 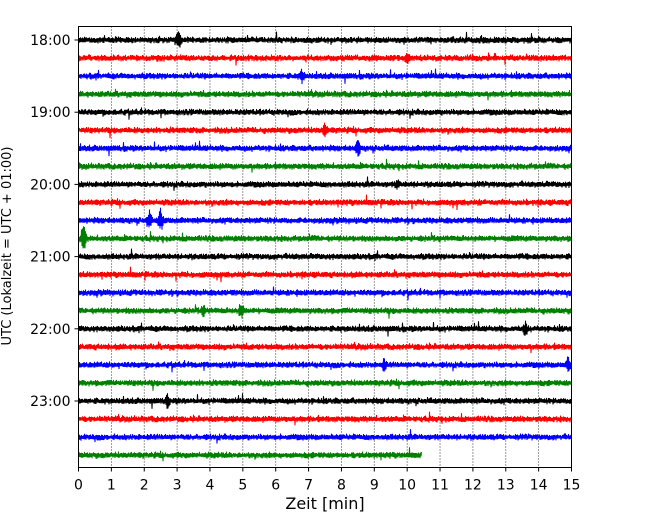 I want to click on x-tick-label: 14, so click(x=539, y=486).